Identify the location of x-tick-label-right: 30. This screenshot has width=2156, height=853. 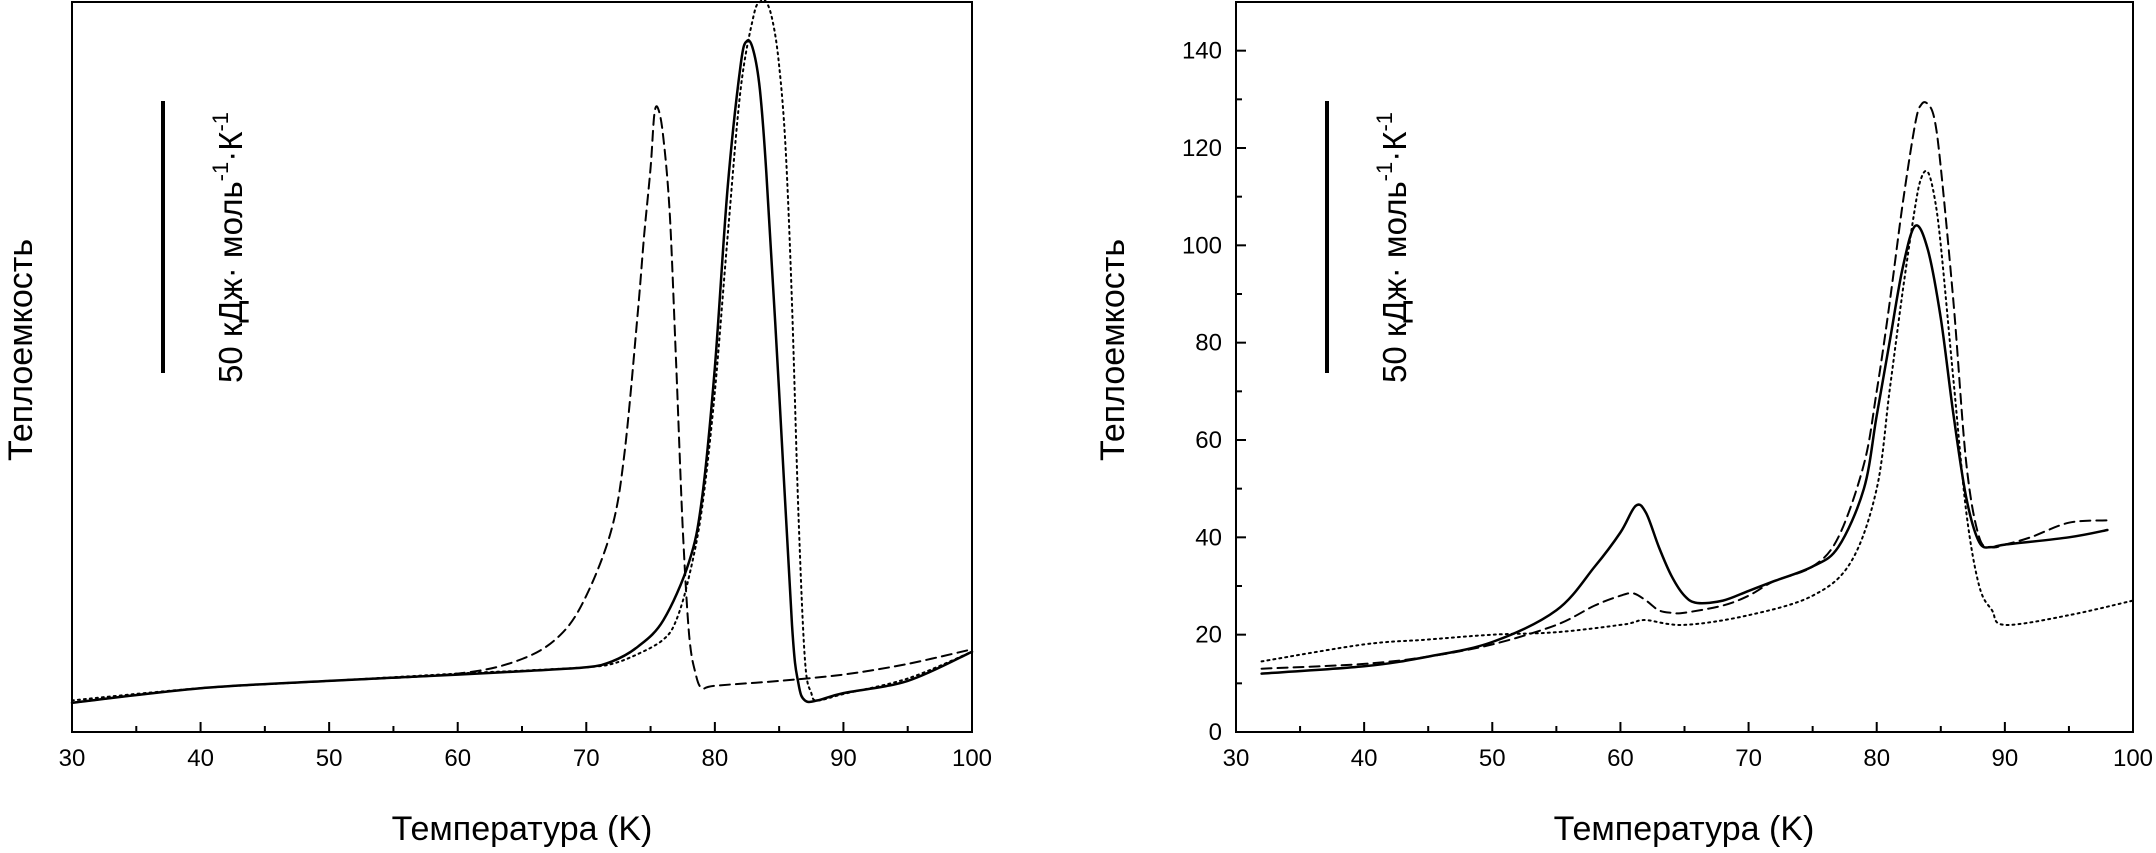
(1236, 758).